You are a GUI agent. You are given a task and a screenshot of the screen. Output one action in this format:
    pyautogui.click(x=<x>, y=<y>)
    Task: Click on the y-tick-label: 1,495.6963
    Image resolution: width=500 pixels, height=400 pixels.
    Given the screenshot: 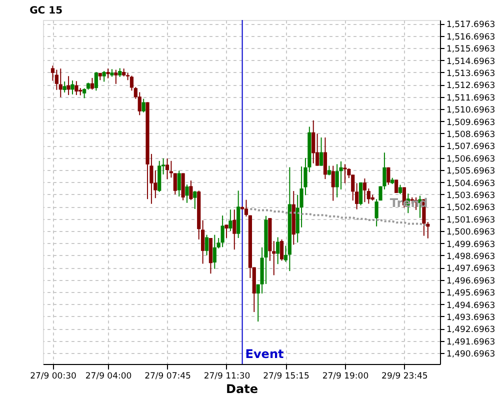 What is the action you would take?
    pyautogui.click(x=471, y=293)
    